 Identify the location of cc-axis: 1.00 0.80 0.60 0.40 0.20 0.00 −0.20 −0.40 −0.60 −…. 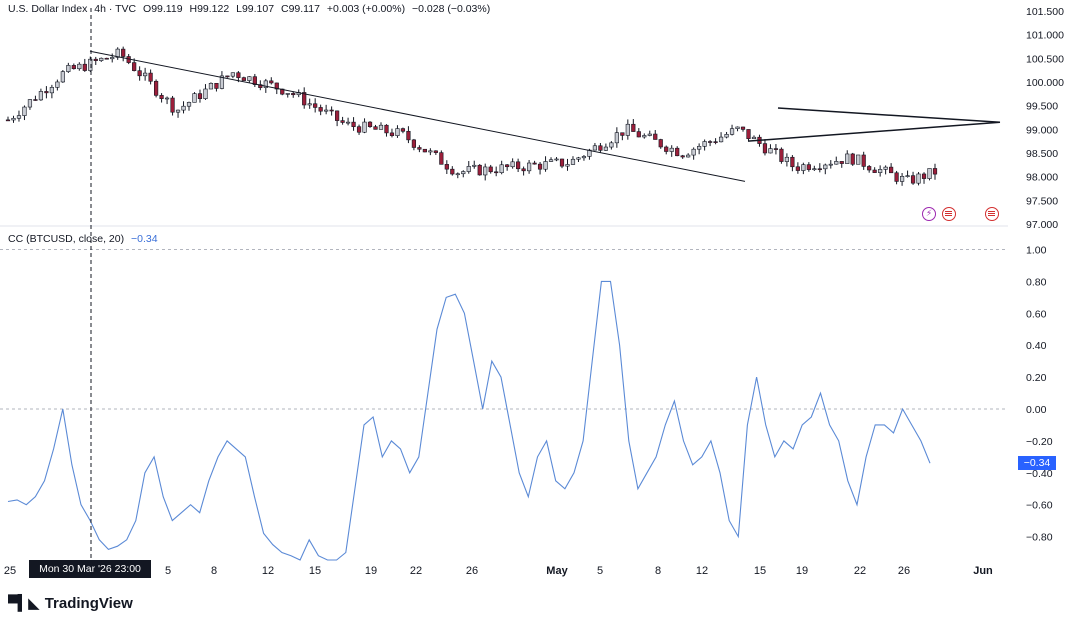
(1039, 394).